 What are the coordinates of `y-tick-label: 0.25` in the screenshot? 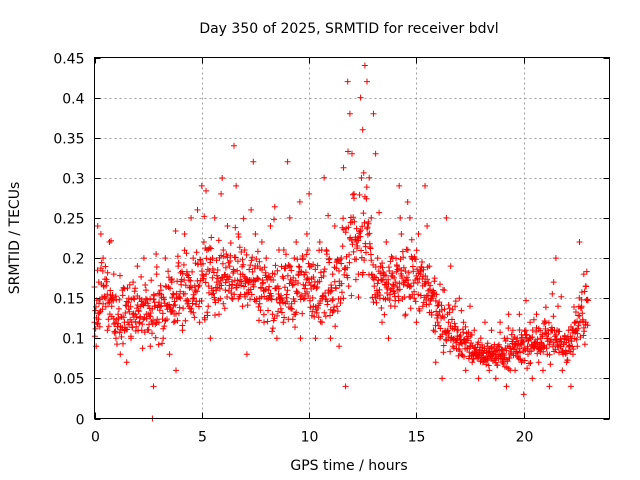 It's located at (68, 220).